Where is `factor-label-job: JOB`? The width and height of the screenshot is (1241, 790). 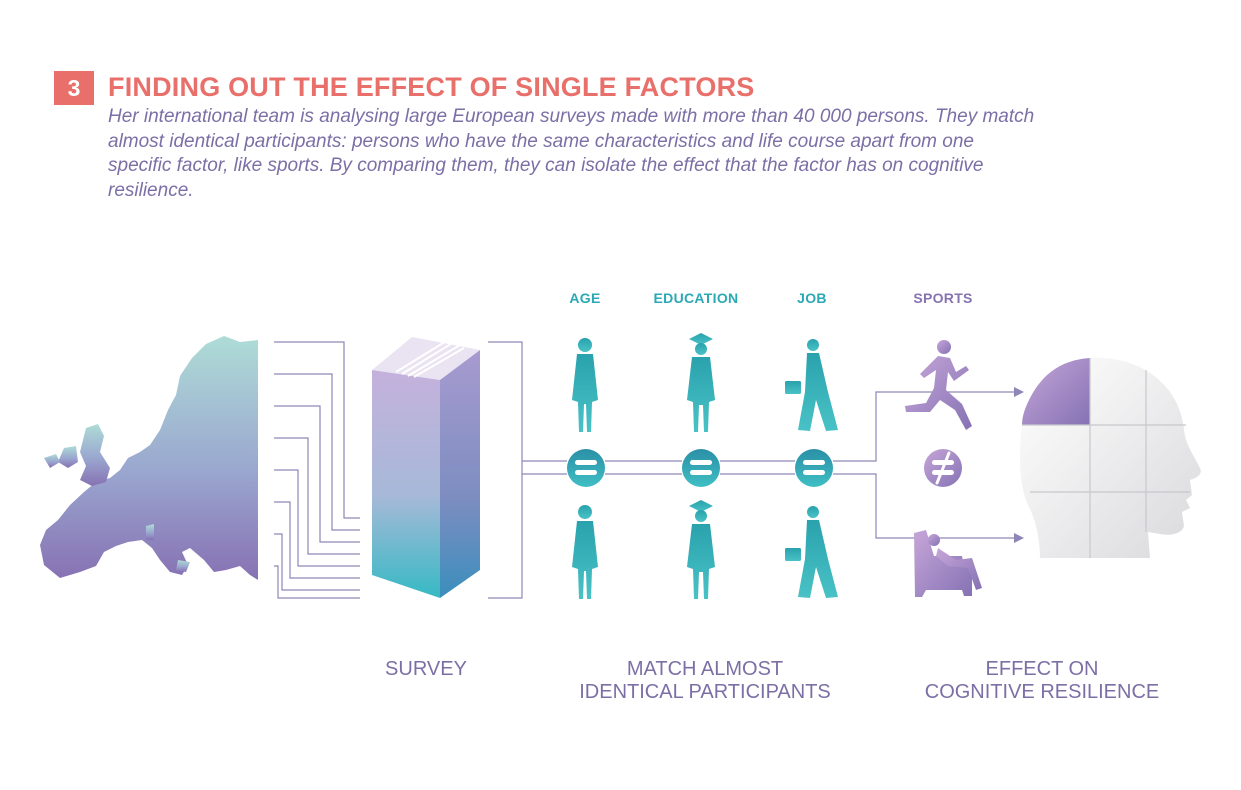 factor-label-job: JOB is located at coordinates (812, 298).